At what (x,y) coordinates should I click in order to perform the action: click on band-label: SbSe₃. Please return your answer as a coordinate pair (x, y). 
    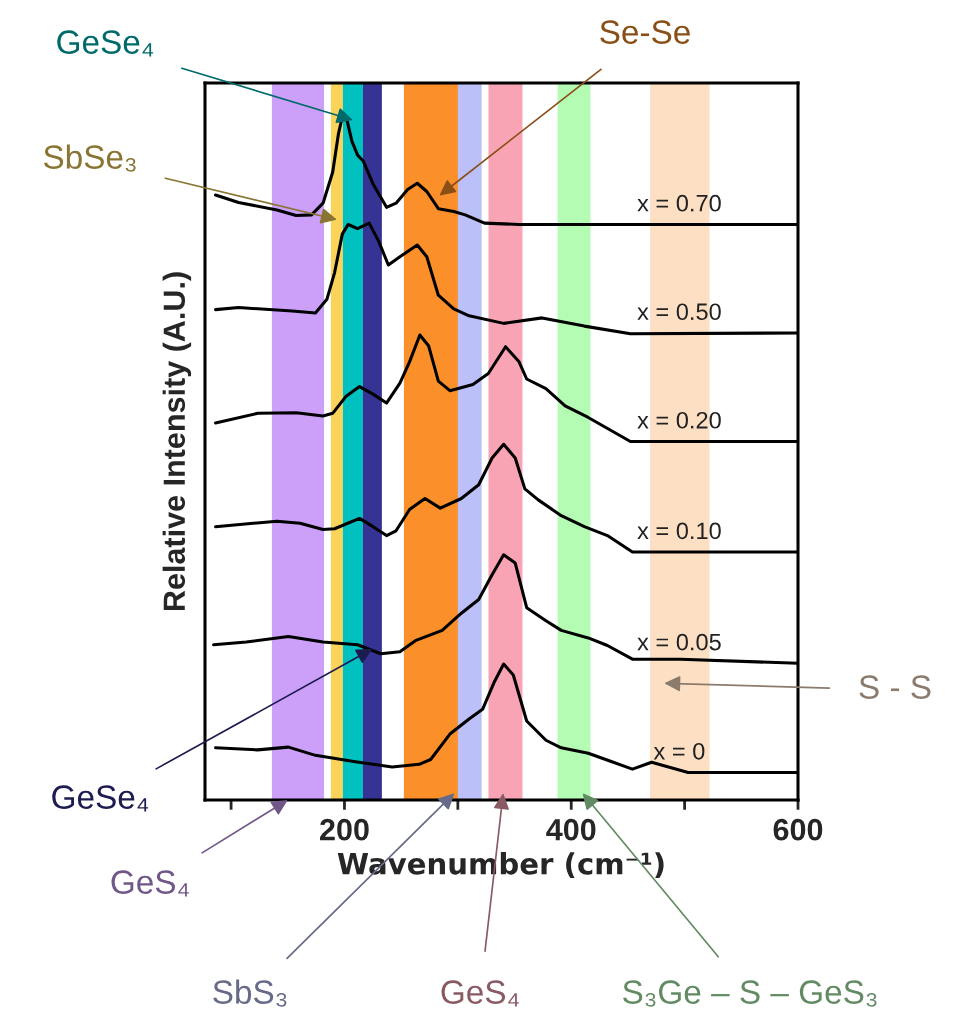
    Looking at the image, I should click on (89, 158).